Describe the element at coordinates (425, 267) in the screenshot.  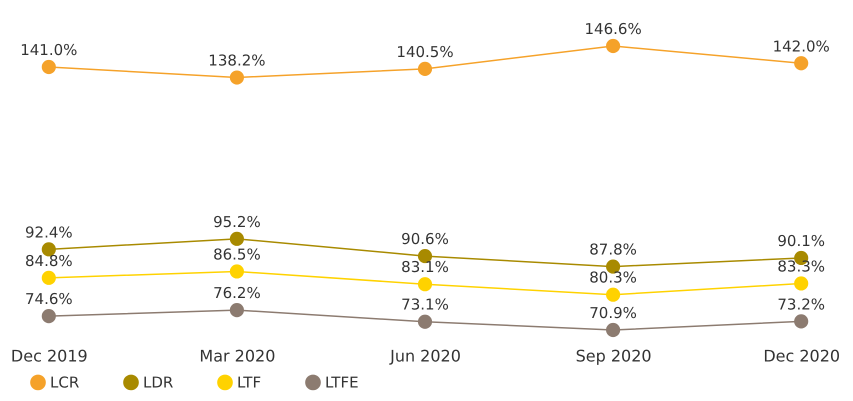
I see `data-label: 83.1%` at that location.